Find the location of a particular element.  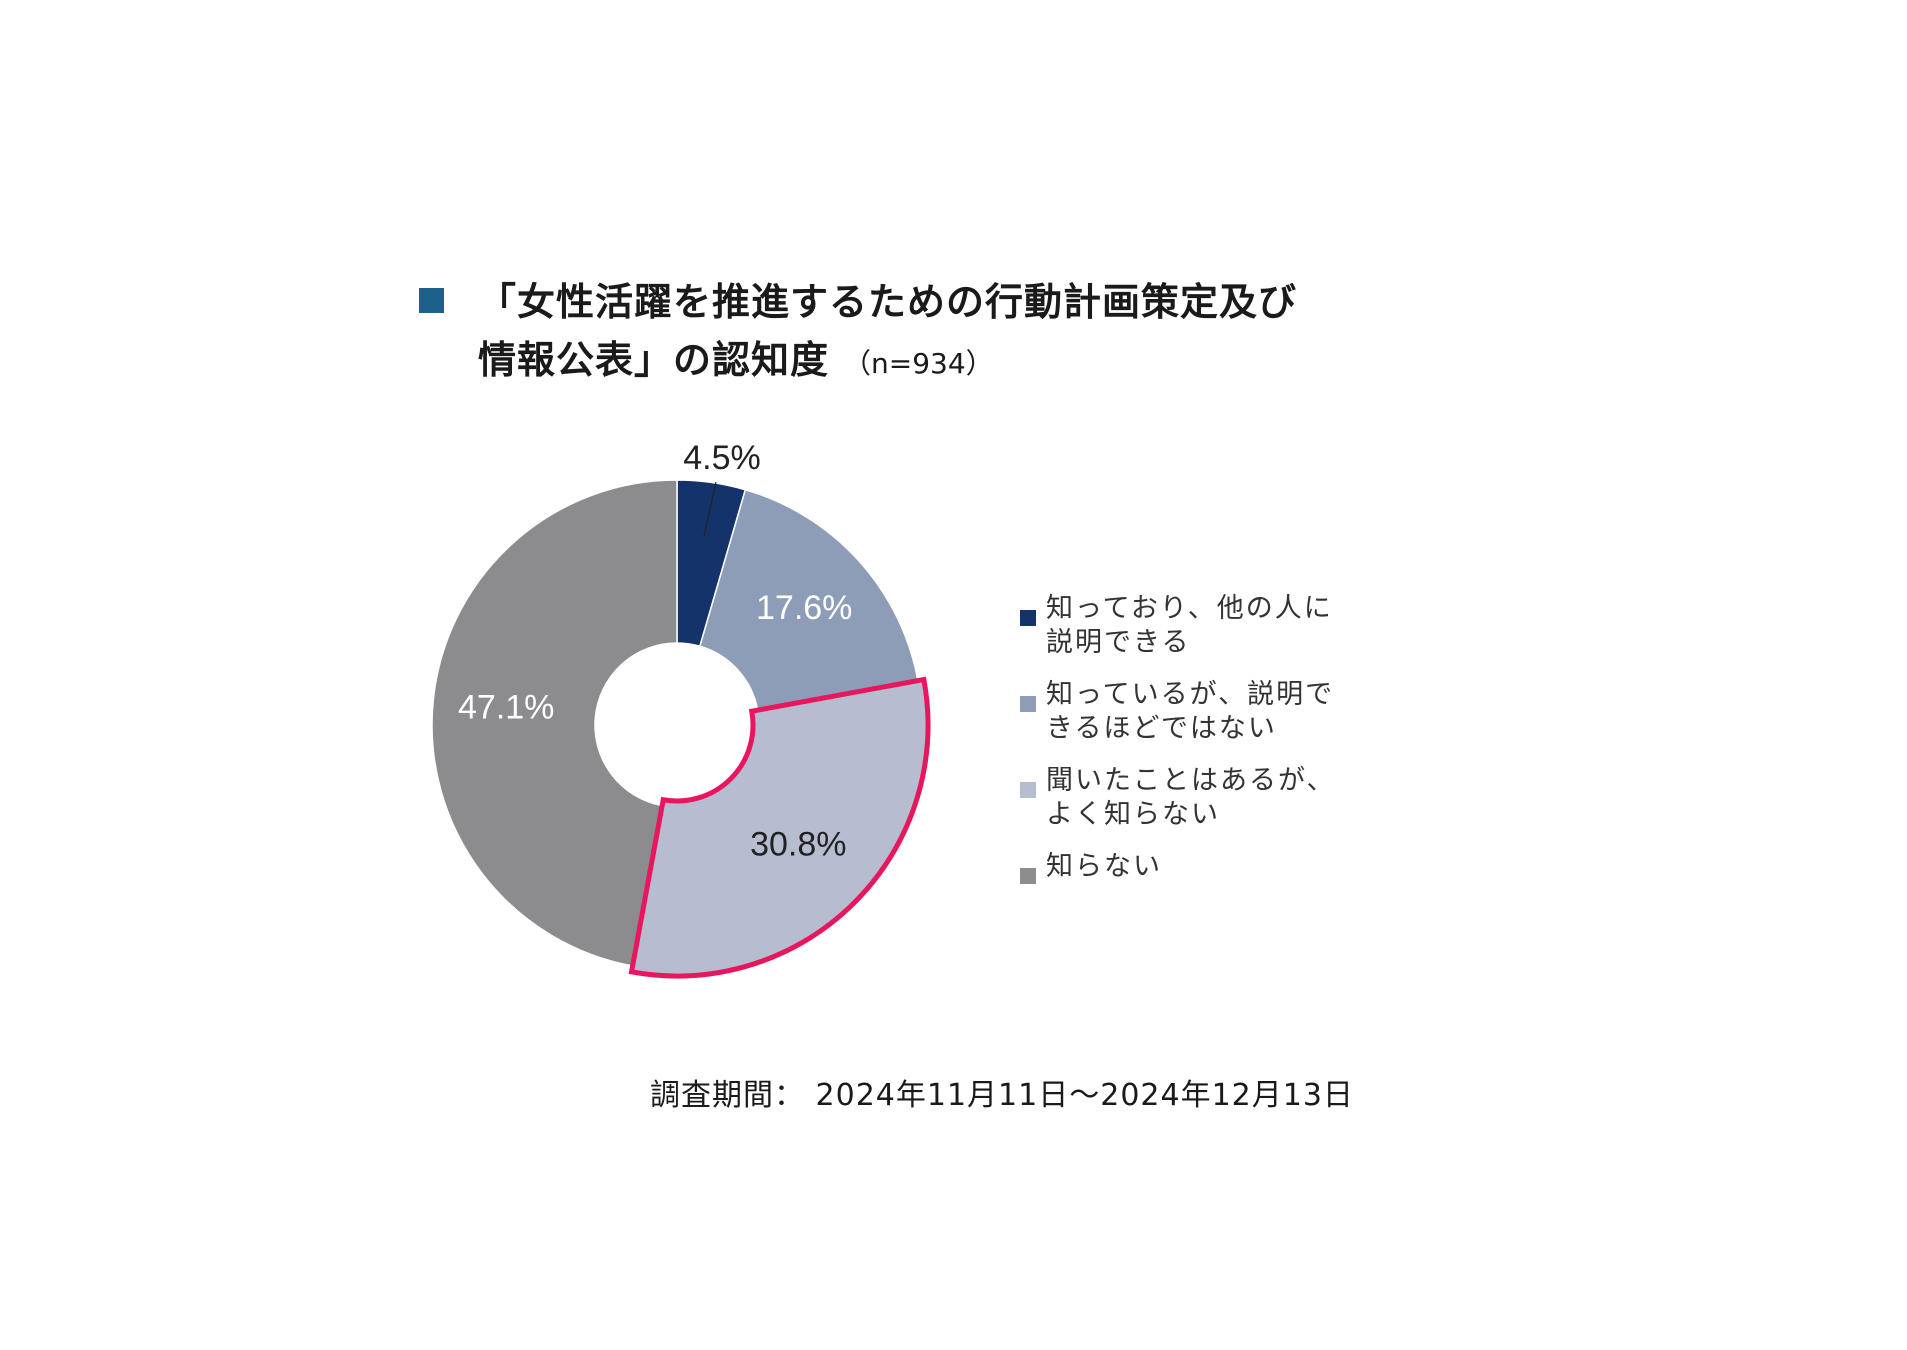

legend-label-line1: 知らない is located at coordinates (1104, 866).